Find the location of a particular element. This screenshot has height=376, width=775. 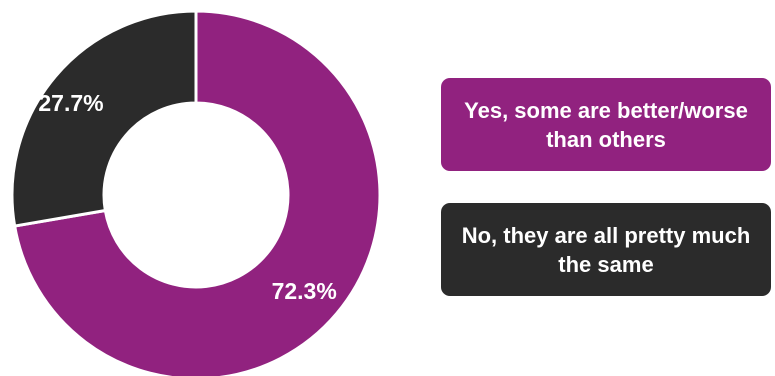

slice-label-yes: 72.3% is located at coordinates (304, 291).